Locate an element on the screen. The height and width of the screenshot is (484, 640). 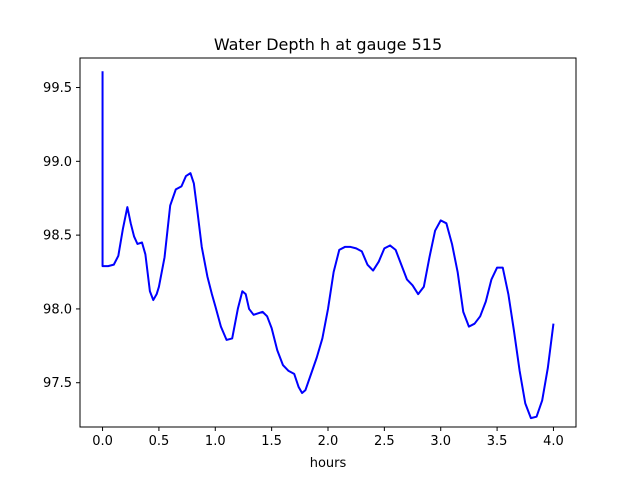
x-tick-label: 0.5 is located at coordinates (159, 441).